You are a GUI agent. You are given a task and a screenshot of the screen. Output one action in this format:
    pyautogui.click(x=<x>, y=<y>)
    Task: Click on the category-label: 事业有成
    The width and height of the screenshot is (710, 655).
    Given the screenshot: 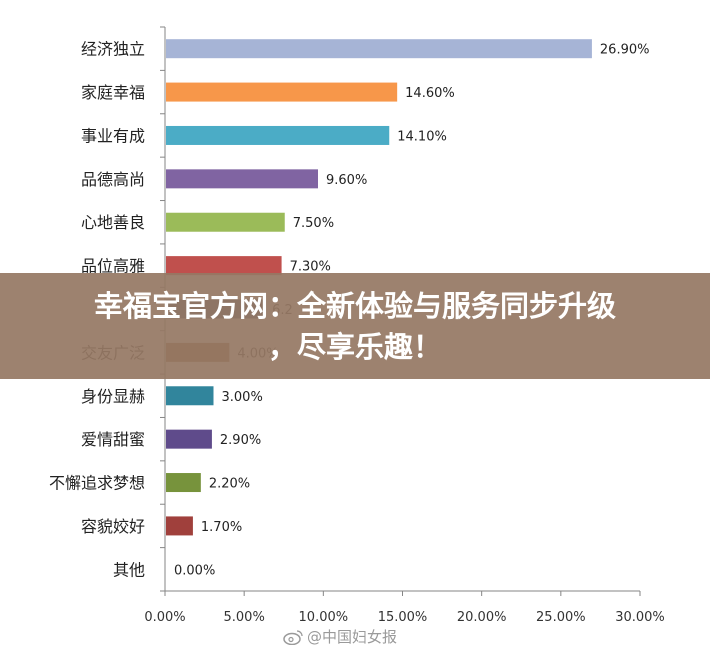 What is the action you would take?
    pyautogui.click(x=113, y=135)
    